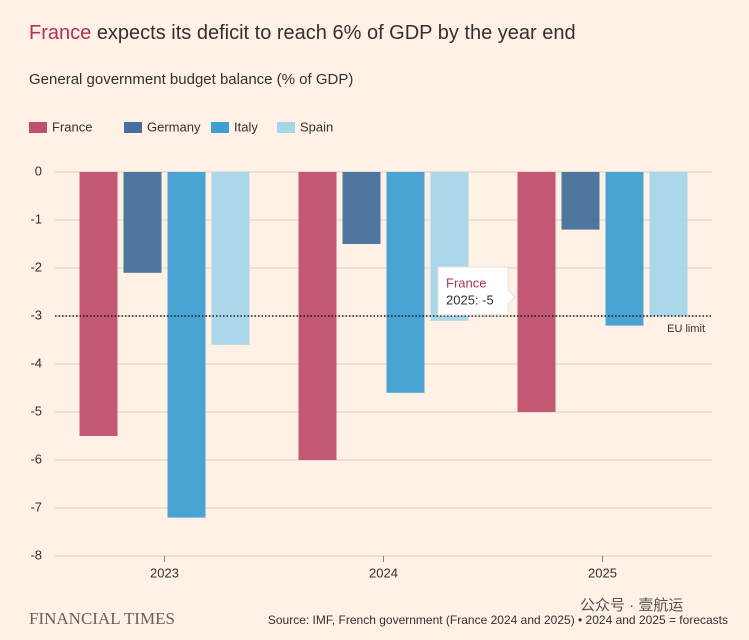  What do you see at coordinates (36, 266) in the screenshot?
I see `y-tick-label: -2` at bounding box center [36, 266].